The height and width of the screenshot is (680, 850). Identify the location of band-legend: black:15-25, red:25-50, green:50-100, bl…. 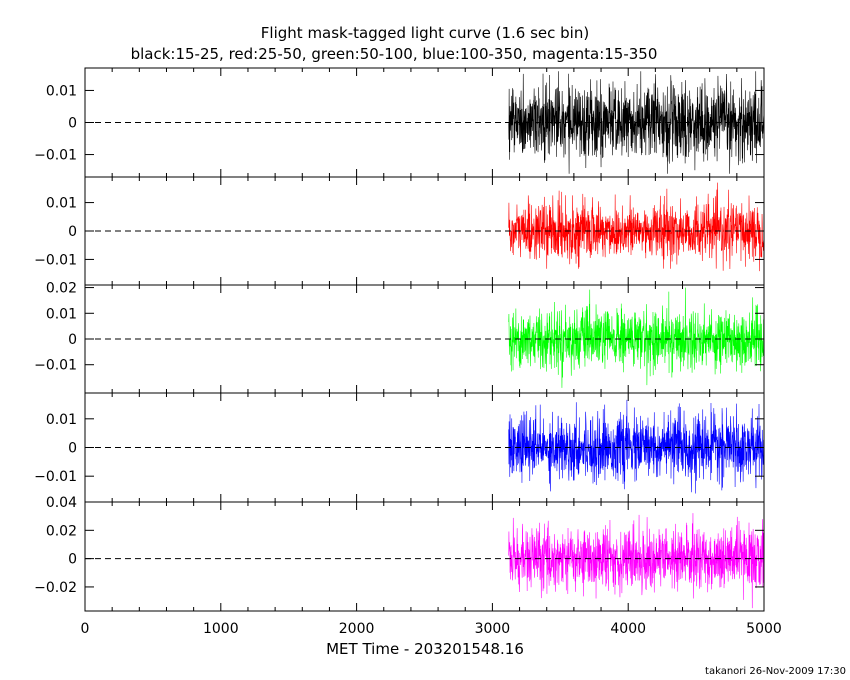
(394, 54).